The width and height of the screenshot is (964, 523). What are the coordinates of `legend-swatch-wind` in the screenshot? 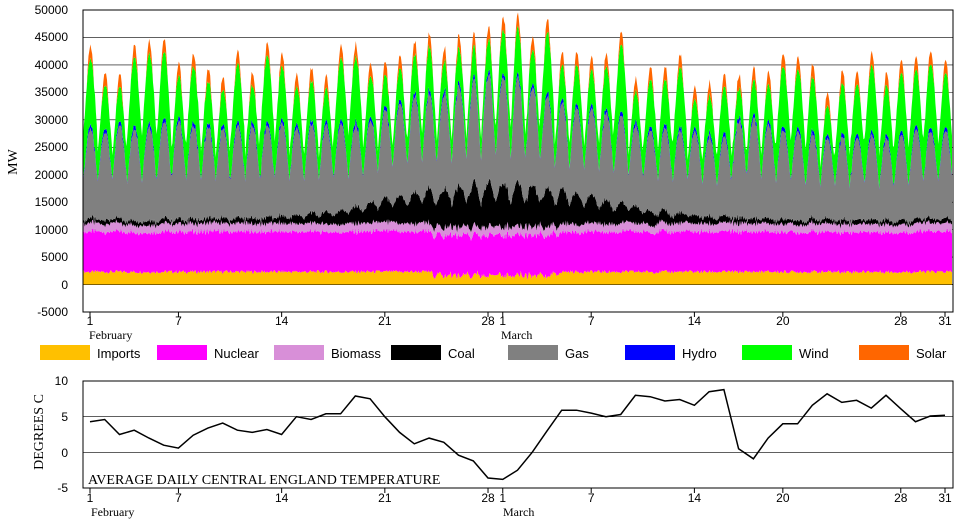 It's located at (767, 352).